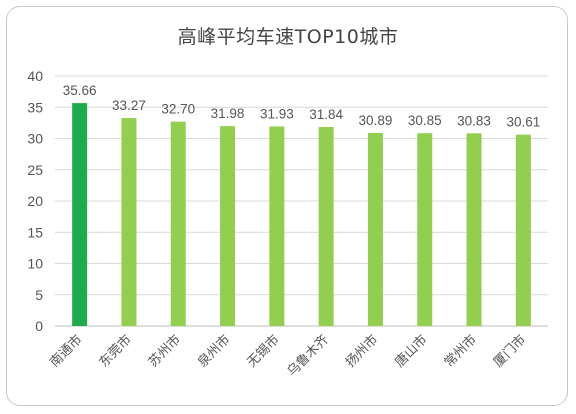  Describe the element at coordinates (263, 351) in the screenshot. I see `category-label: 无锡市` at that location.